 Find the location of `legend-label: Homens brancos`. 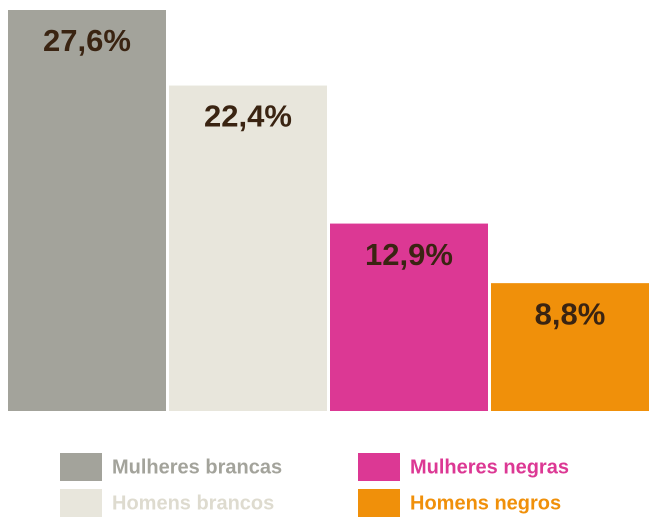

legend-label: Homens brancos is located at coordinates (193, 503).